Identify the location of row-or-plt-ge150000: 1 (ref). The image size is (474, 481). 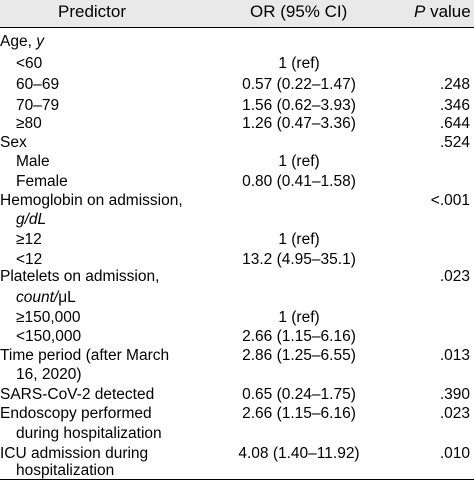
(299, 317).